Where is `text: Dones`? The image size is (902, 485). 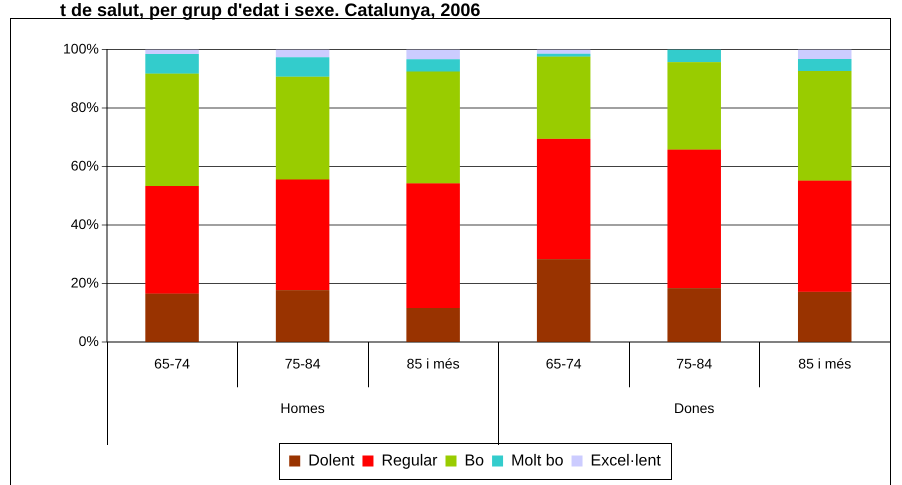
text: Dones is located at coordinates (694, 408).